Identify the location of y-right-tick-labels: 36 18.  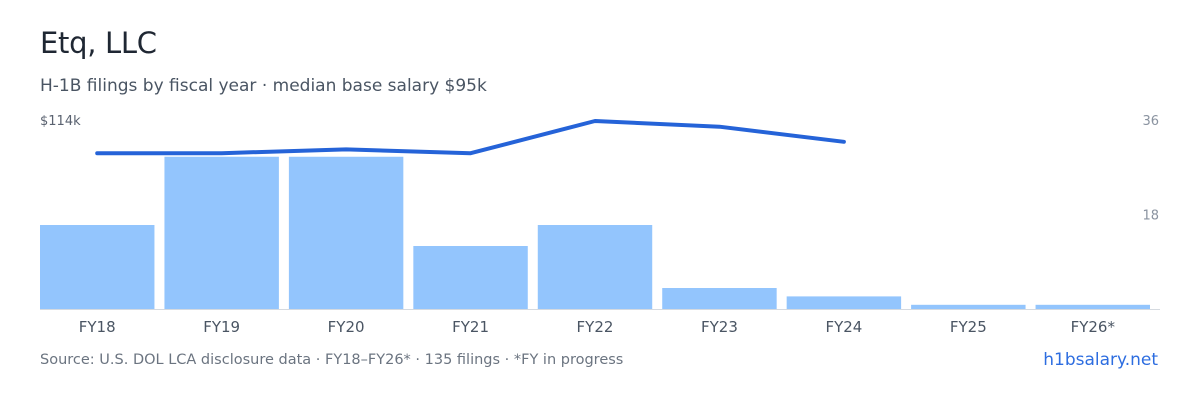
(1150, 169).